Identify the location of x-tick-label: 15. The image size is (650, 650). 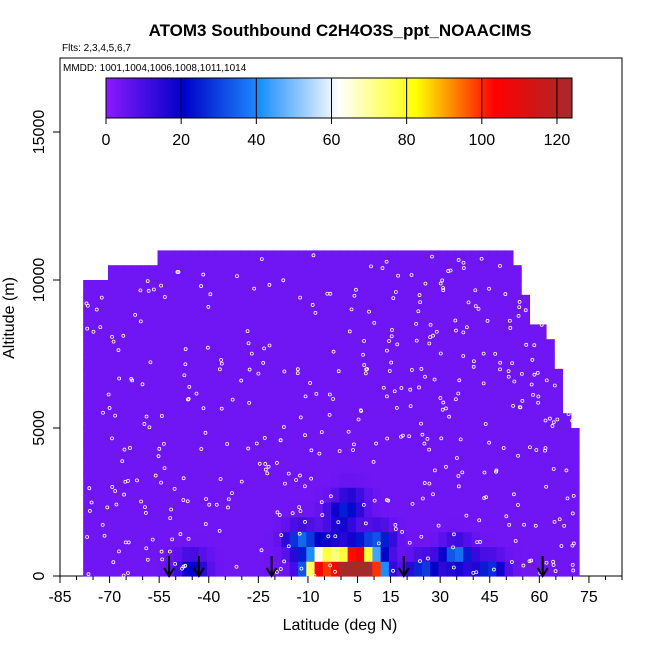
(391, 597).